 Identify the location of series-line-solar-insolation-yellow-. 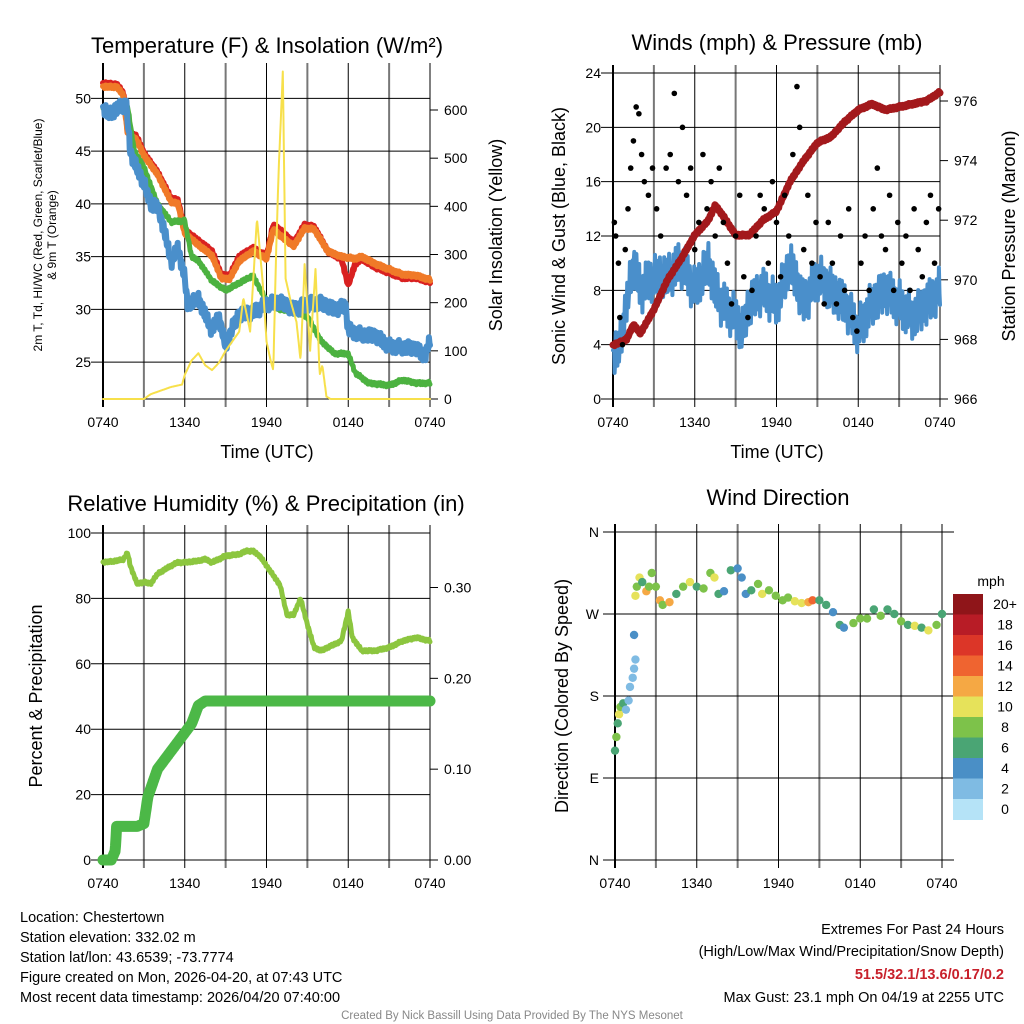
(266, 235).